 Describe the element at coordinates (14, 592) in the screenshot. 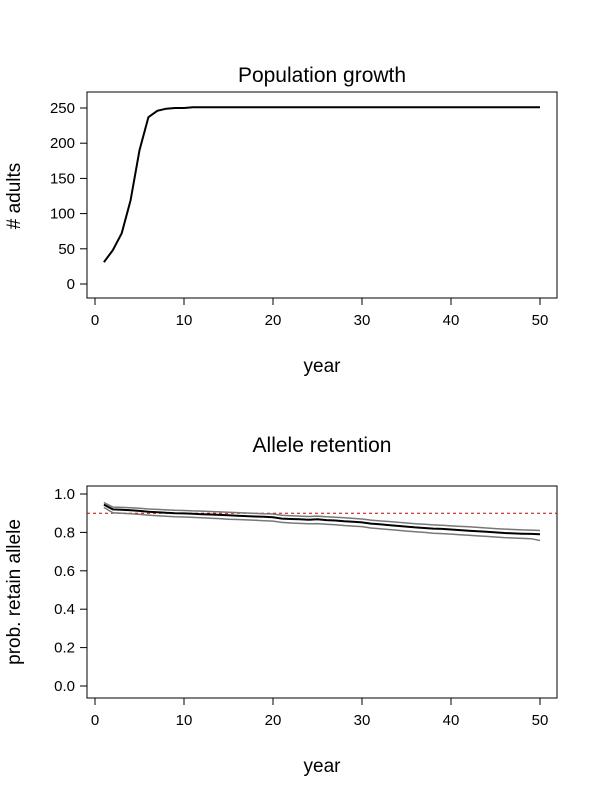

I see `chart2-ylabel: prob. retain allele` at that location.